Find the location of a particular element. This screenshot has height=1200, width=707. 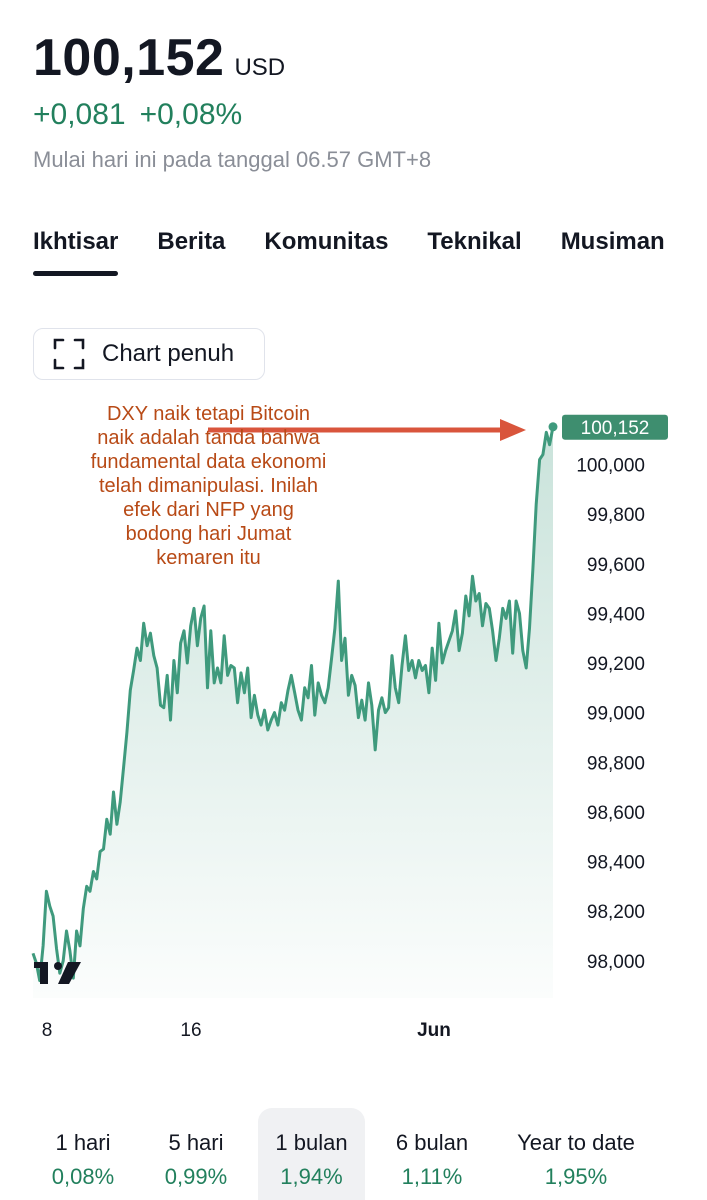

range-label: Year to date is located at coordinates (576, 1142).